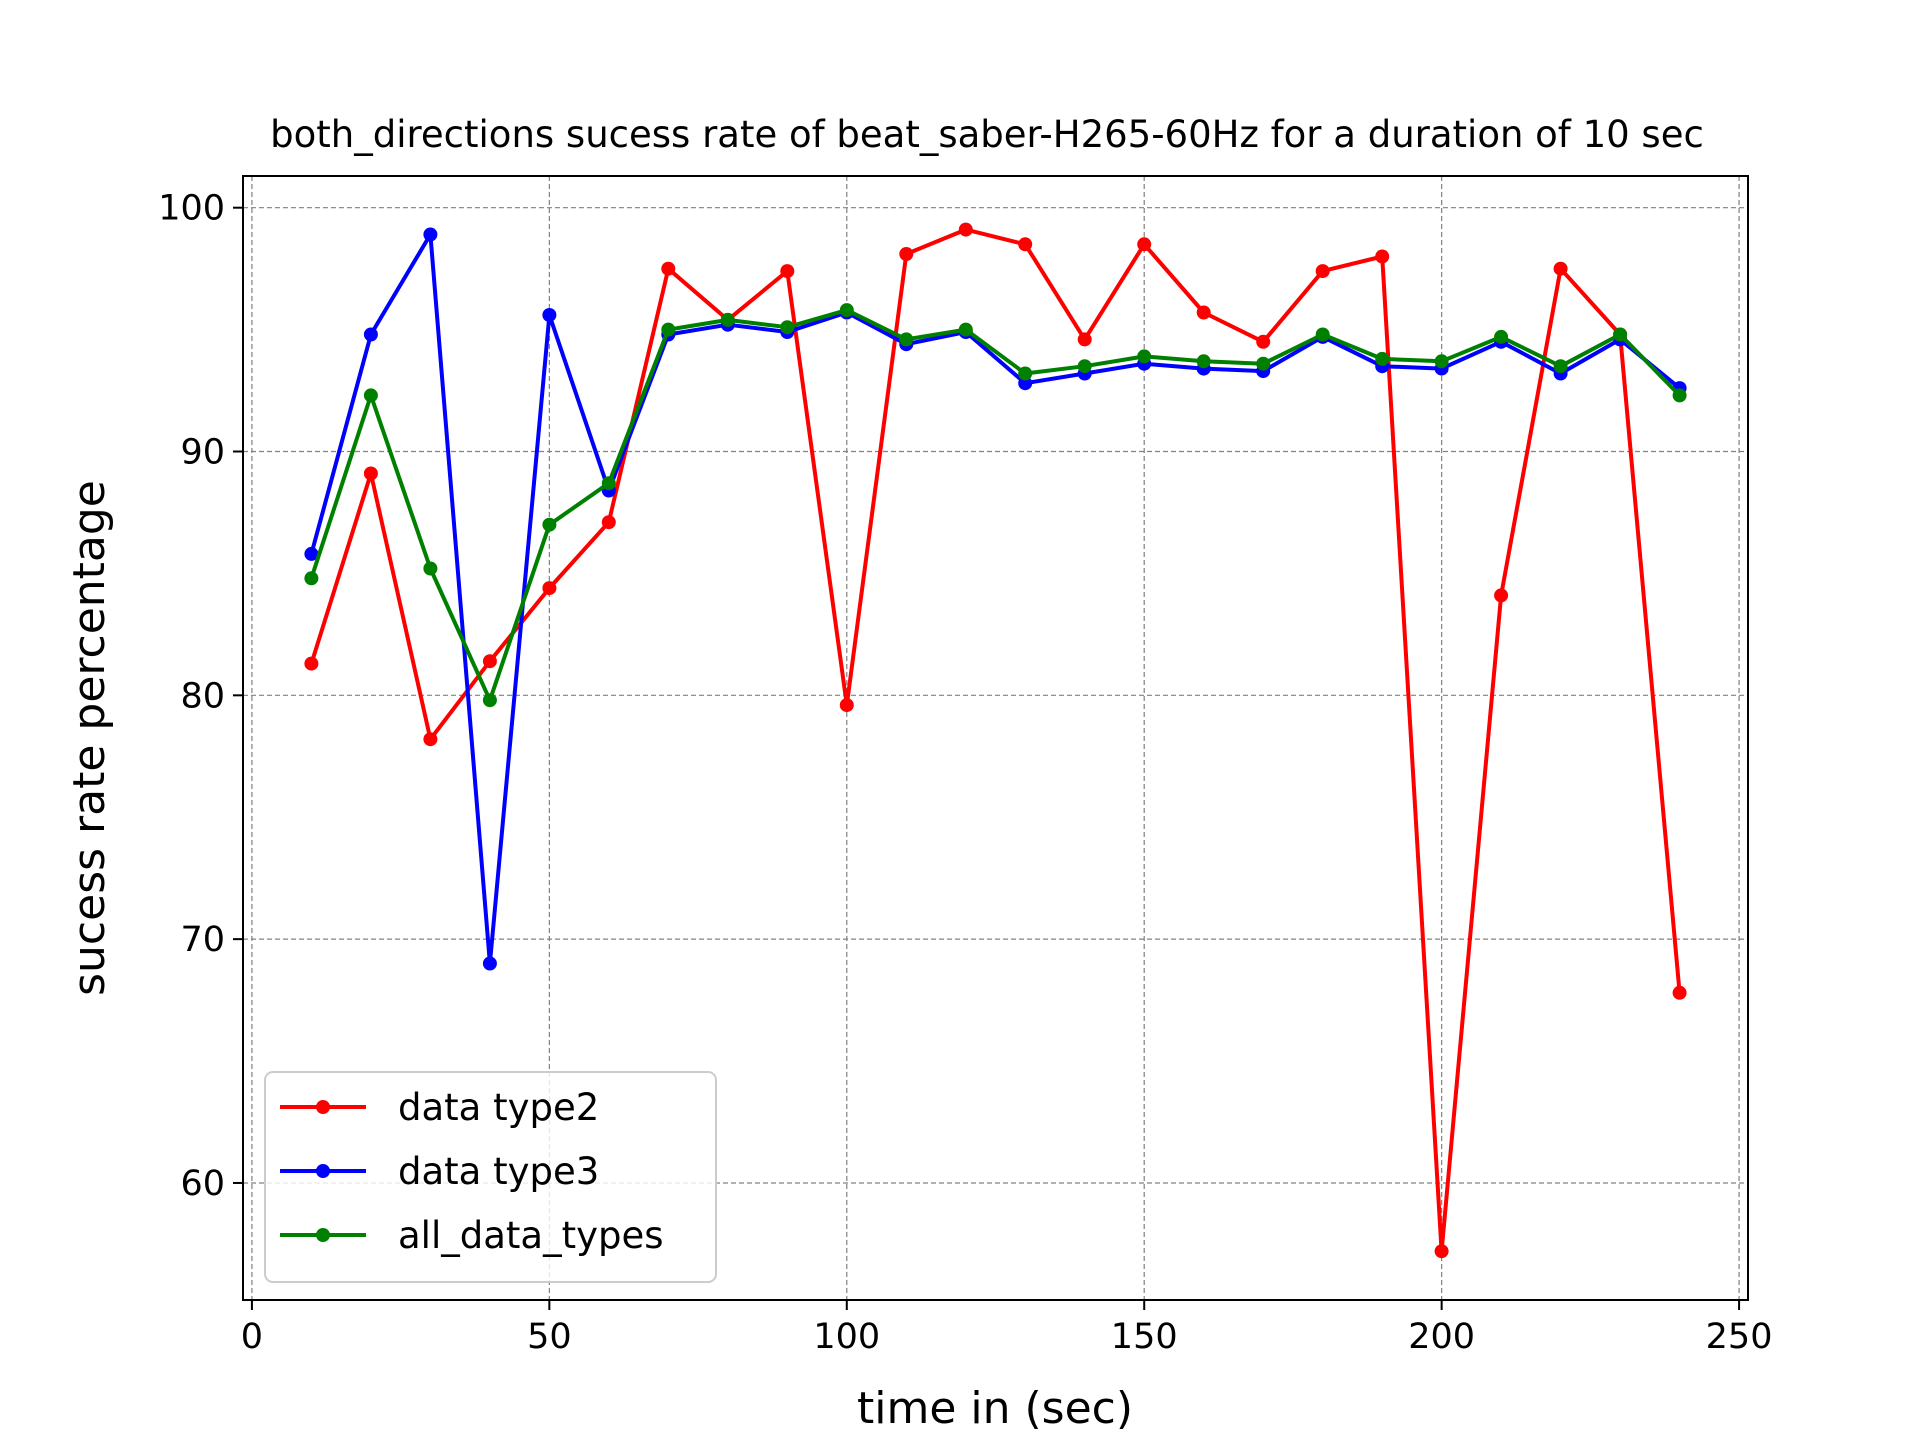 This screenshot has height=1440, width=1920. What do you see at coordinates (531, 1235) in the screenshot?
I see `legend-label: all_data_types` at bounding box center [531, 1235].